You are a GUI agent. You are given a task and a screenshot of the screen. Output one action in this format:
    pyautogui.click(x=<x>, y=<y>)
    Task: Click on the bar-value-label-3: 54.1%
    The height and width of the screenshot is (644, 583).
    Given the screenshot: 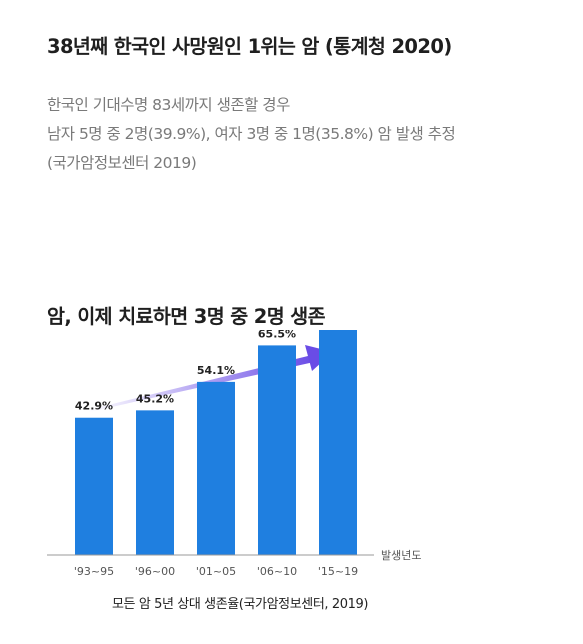 What is the action you would take?
    pyautogui.click(x=216, y=370)
    